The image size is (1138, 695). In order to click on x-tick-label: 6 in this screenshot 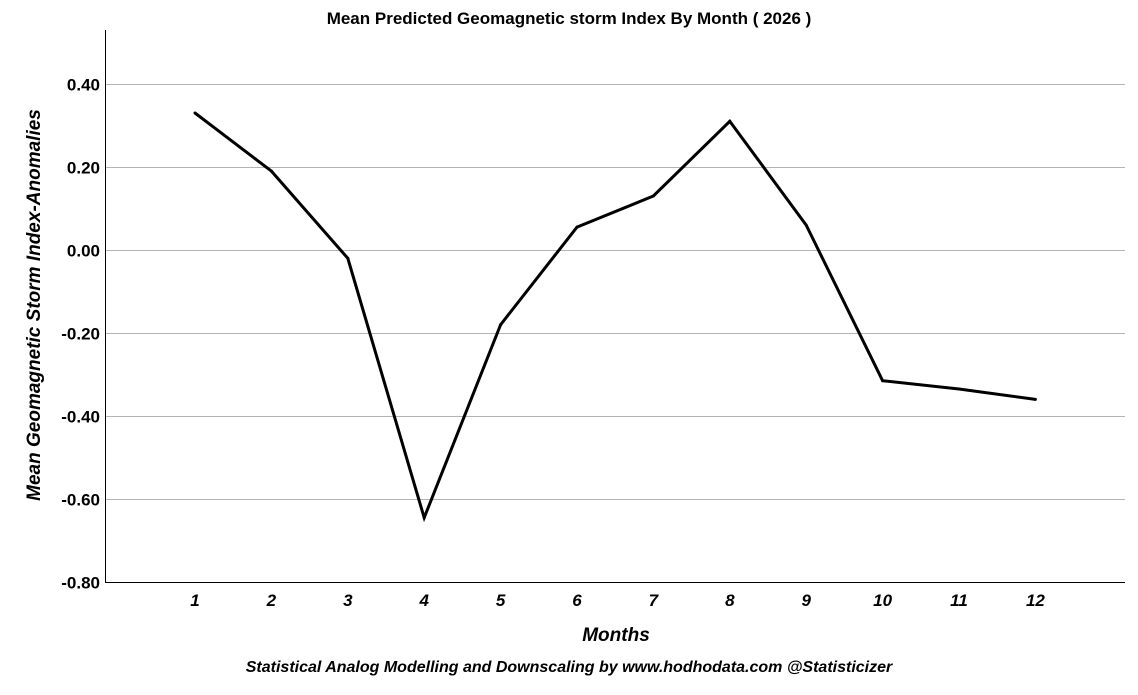, I will do `click(577, 600)`.